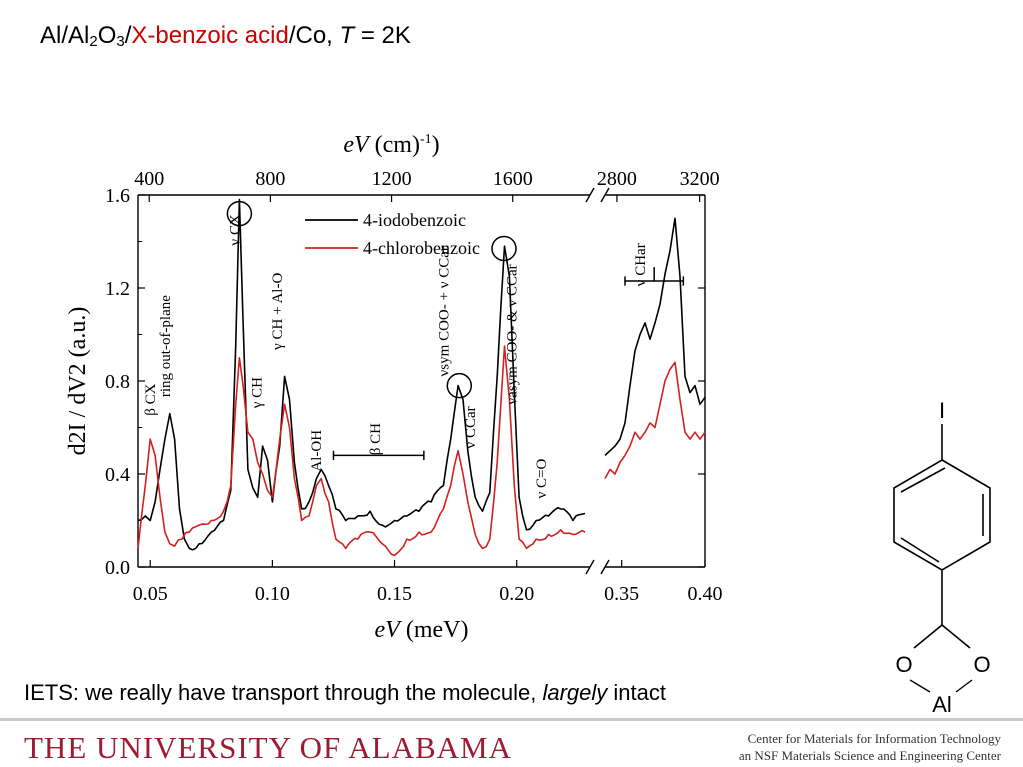 The height and width of the screenshot is (767, 1023). Describe the element at coordinates (542, 479) in the screenshot. I see `peak-annotation: ν C=O` at that location.